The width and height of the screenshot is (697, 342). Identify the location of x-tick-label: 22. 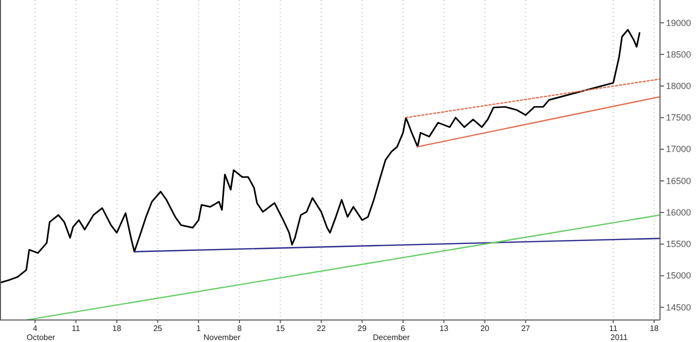
(321, 328).